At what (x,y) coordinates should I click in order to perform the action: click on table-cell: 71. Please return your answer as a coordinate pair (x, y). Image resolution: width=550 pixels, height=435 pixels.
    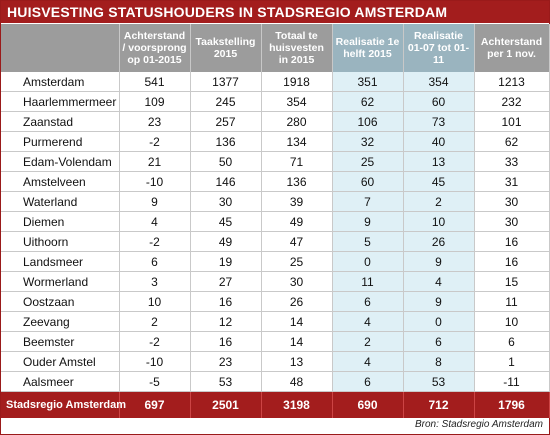
    Looking at the image, I should click on (297, 161).